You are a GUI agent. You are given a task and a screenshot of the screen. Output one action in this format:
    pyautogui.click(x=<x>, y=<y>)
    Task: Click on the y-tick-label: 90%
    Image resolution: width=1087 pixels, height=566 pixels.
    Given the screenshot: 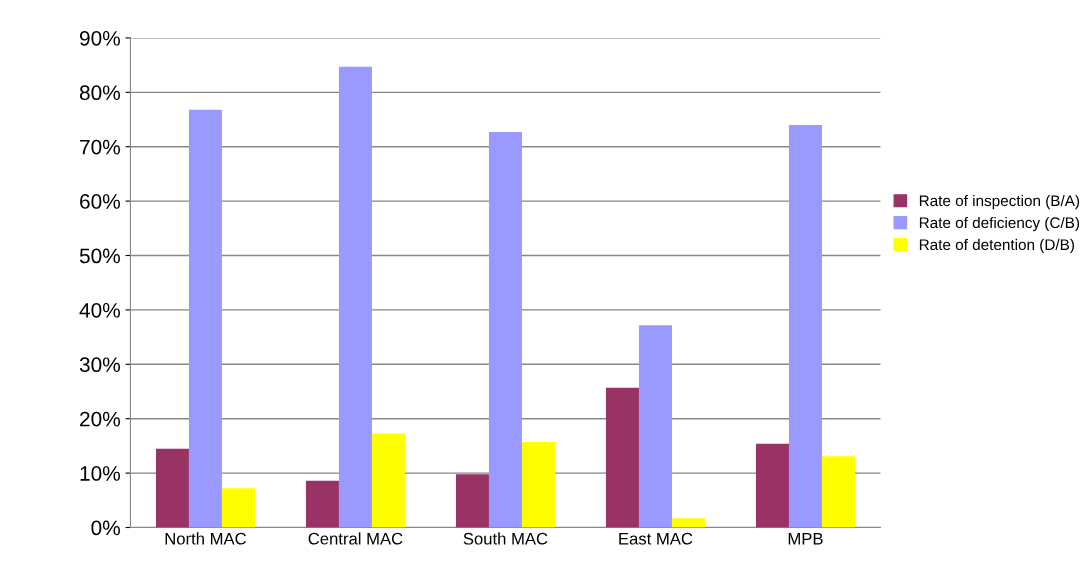 What is the action you would take?
    pyautogui.click(x=100, y=38)
    